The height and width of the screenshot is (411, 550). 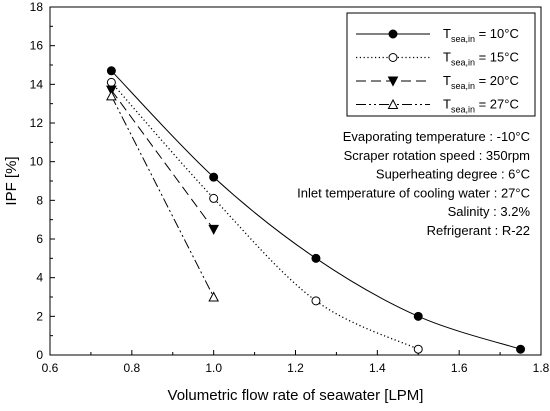 I want to click on annotation-line: Evaporating temperature : -10°C, so click(x=436, y=136).